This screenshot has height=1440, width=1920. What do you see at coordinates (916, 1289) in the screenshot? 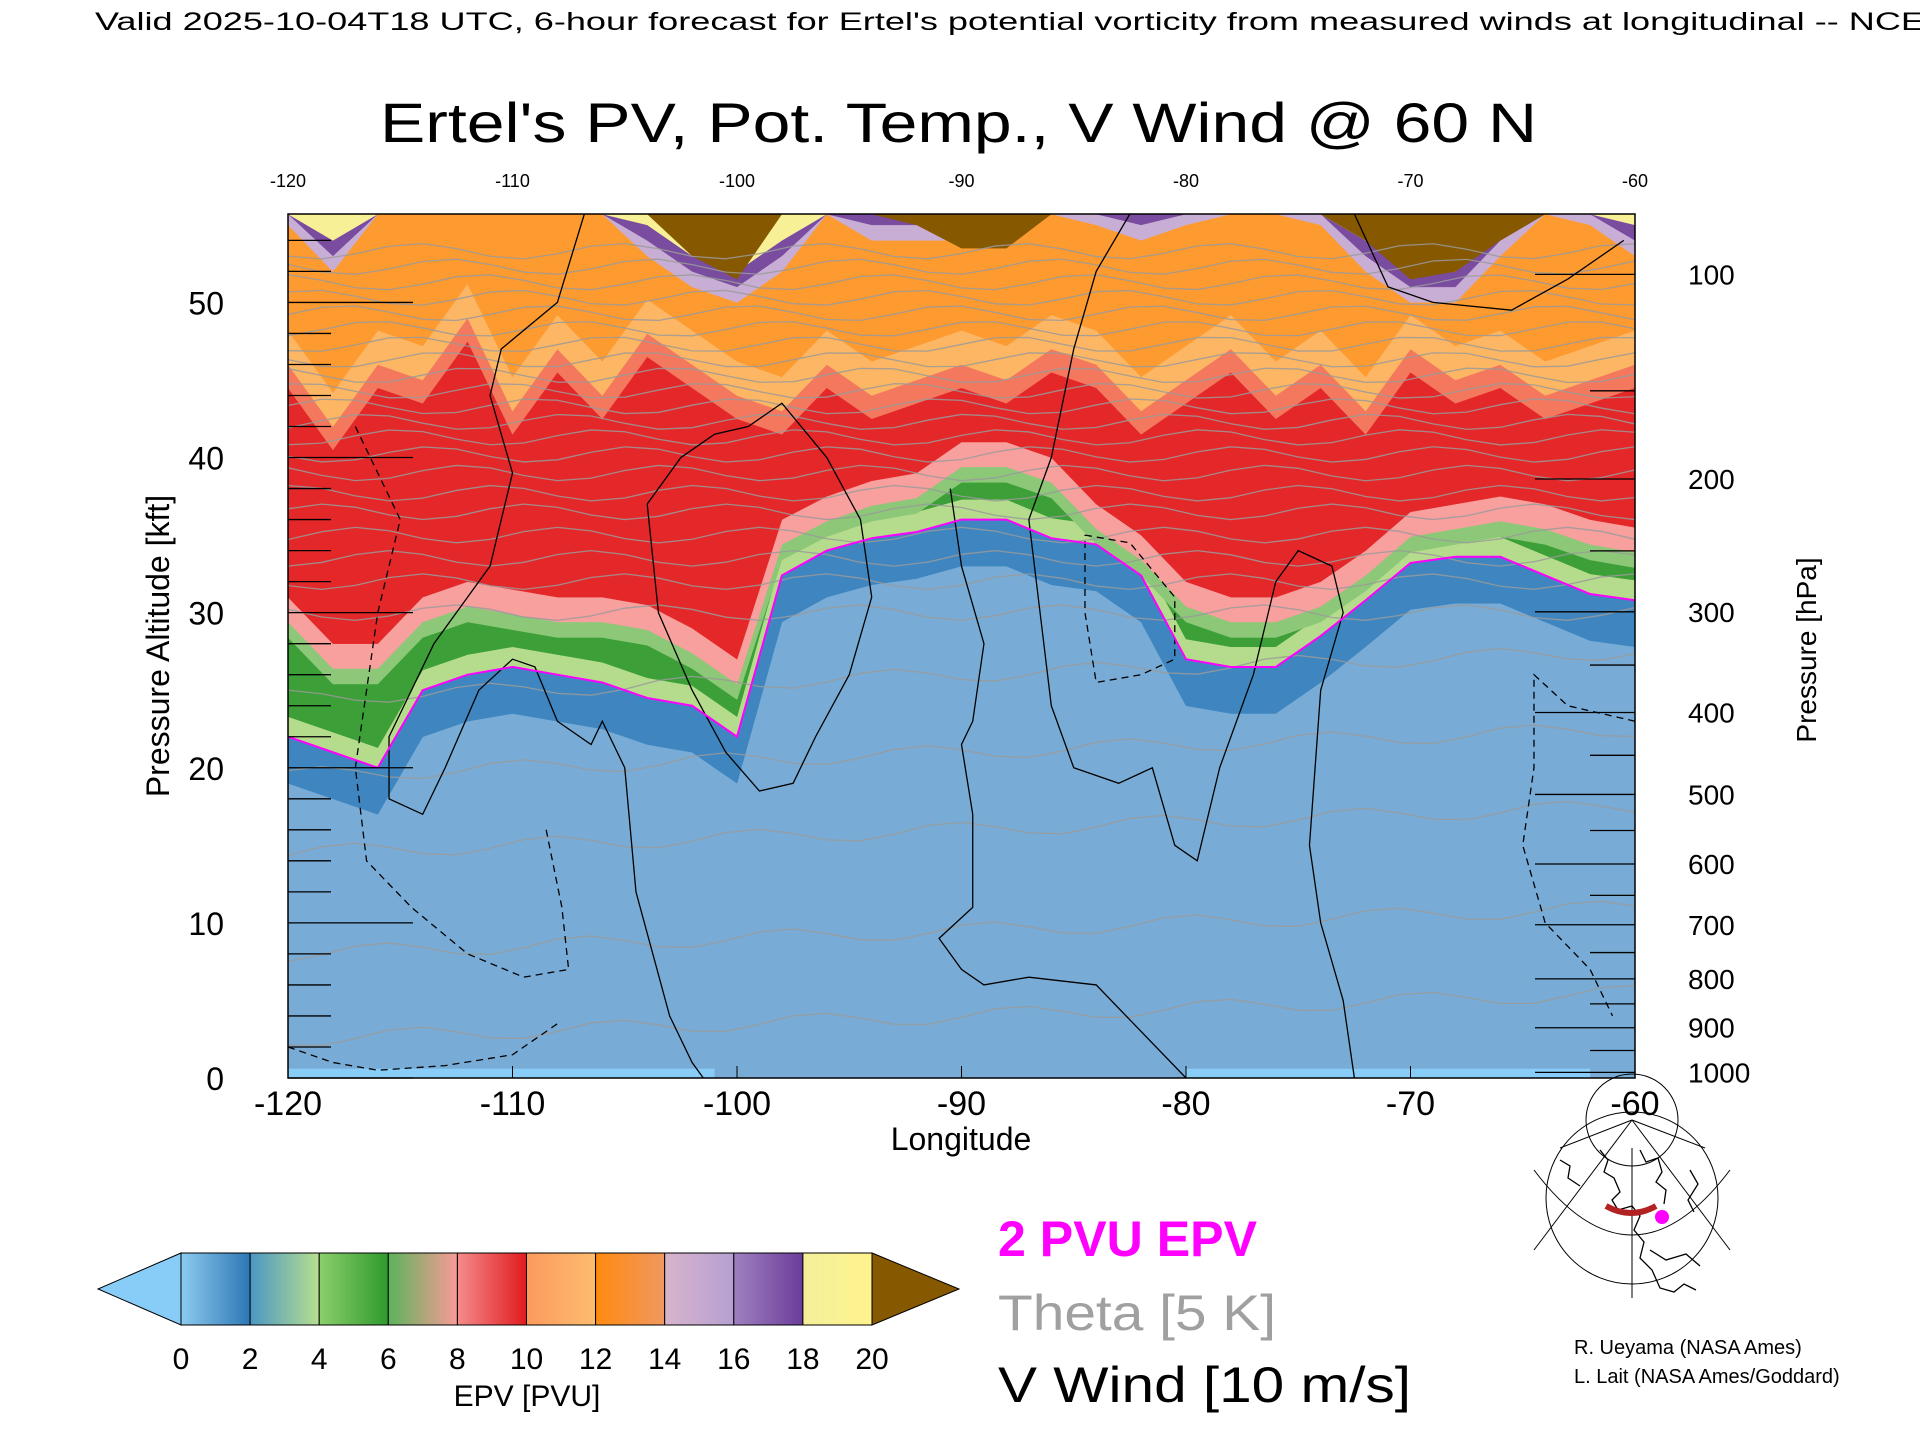
I see `colorbar-over-arrow` at bounding box center [916, 1289].